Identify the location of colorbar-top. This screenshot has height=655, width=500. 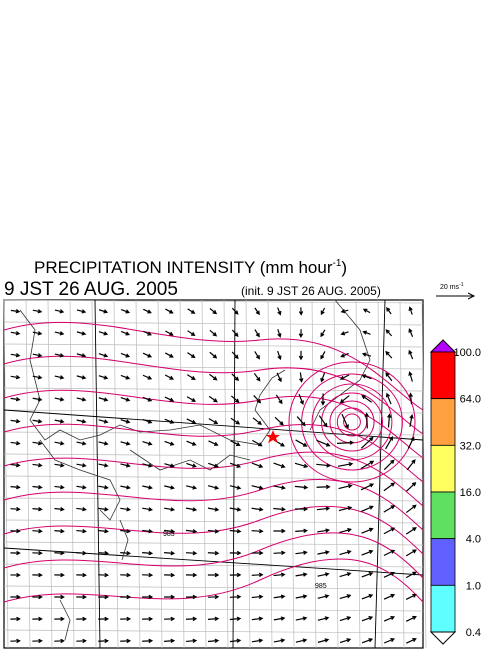
(443, 346).